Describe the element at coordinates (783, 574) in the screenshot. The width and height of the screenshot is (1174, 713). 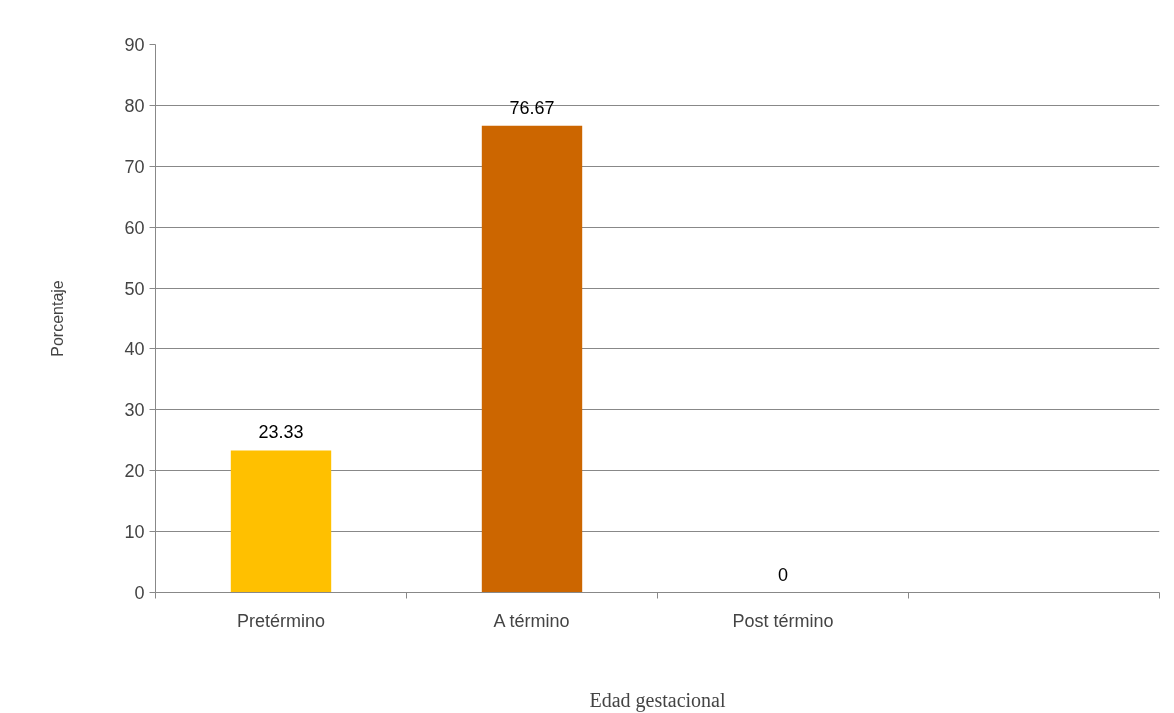
I see `data-label: 0` at that location.